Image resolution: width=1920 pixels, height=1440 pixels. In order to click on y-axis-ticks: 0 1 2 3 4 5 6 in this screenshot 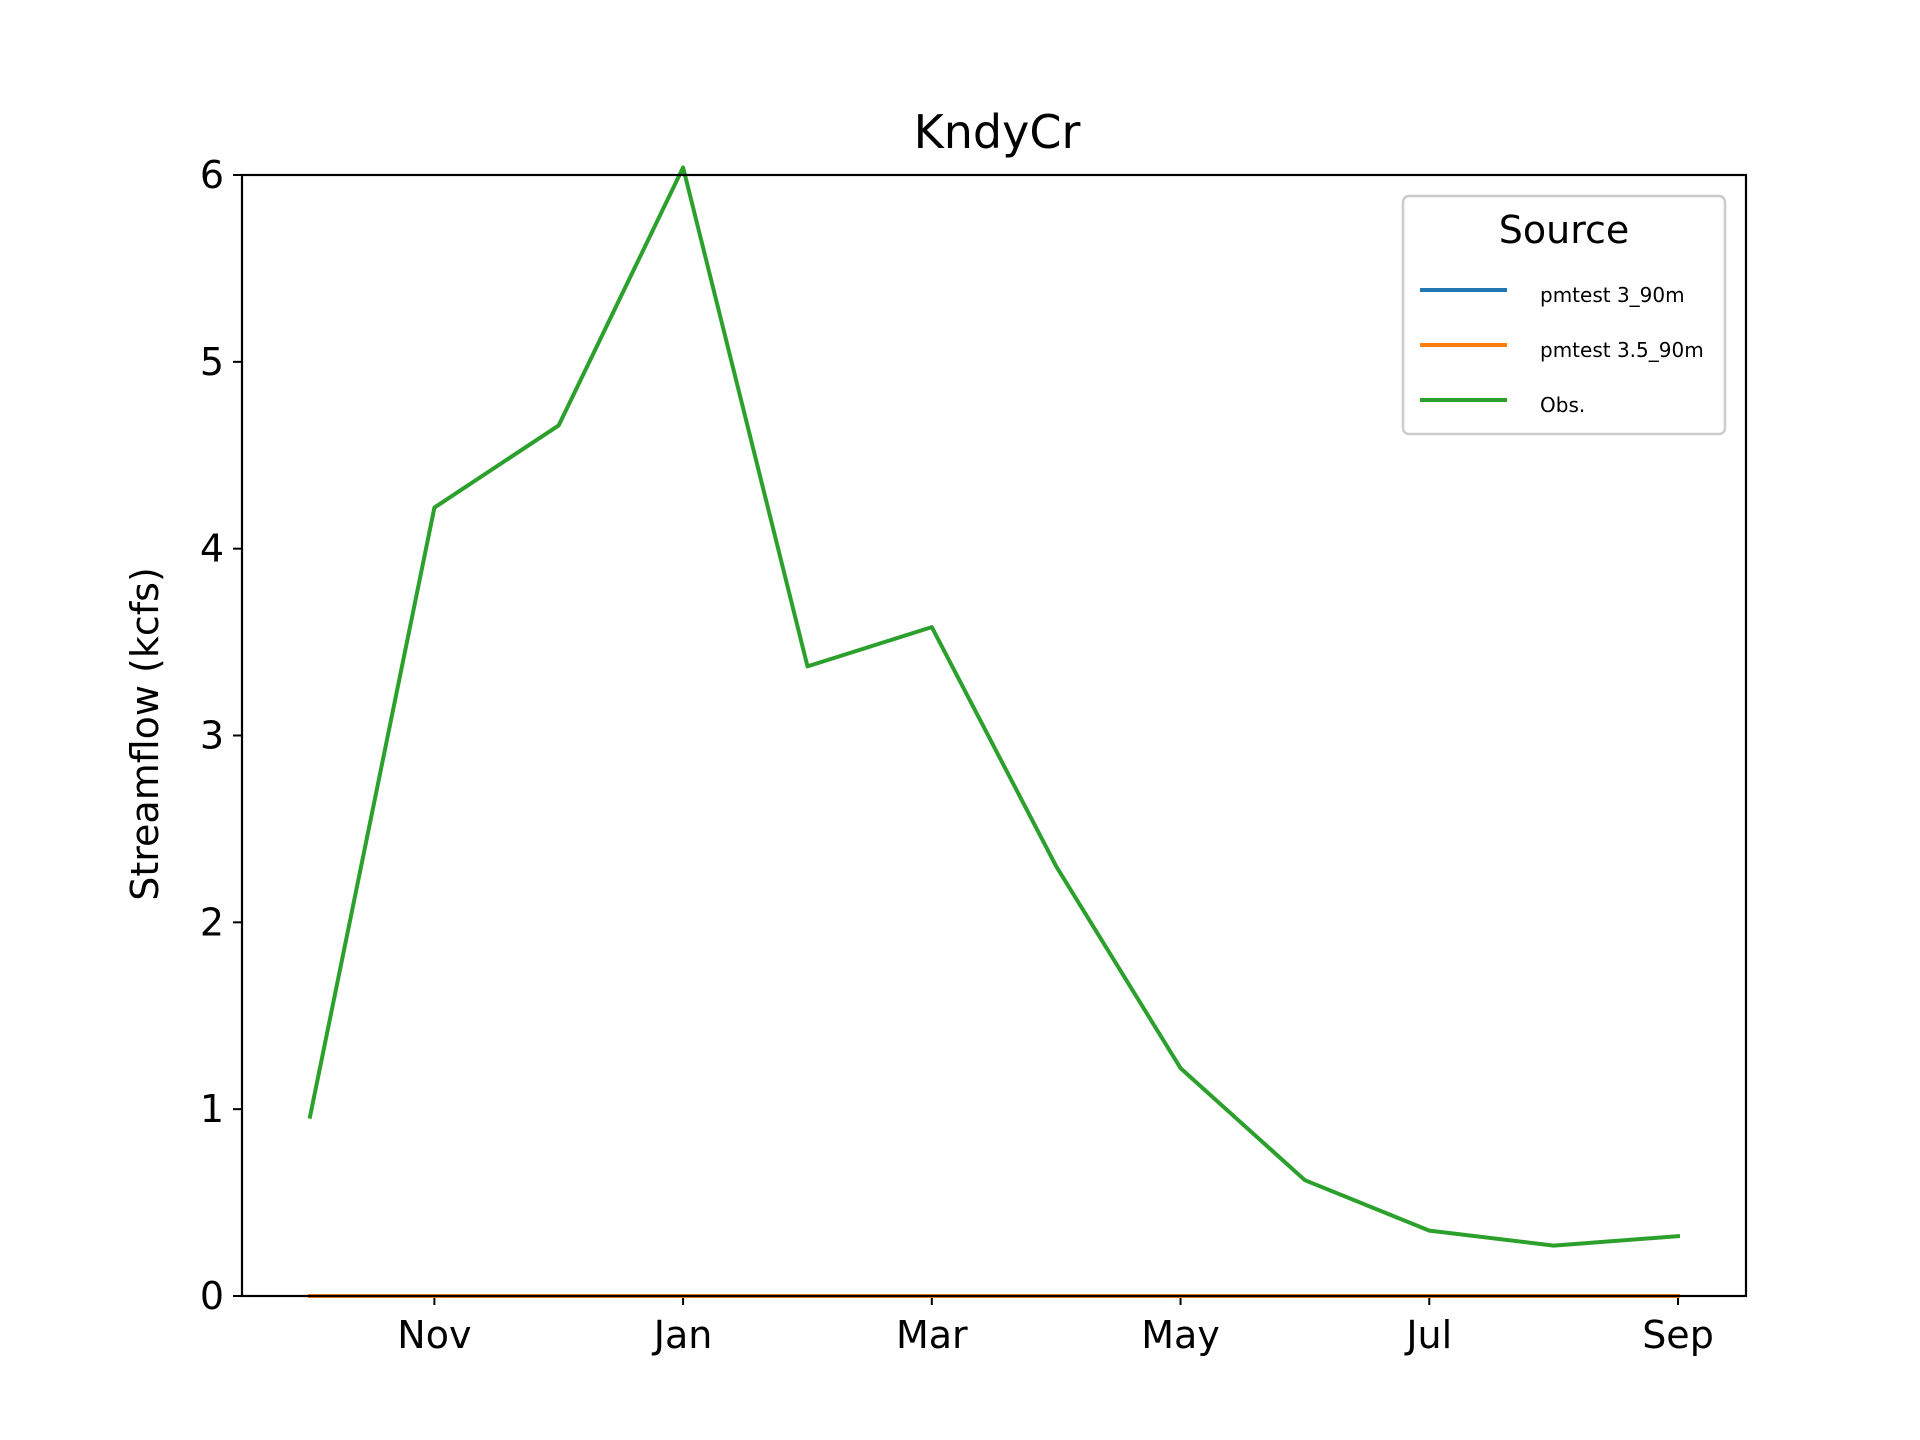, I will do `click(221, 735)`.